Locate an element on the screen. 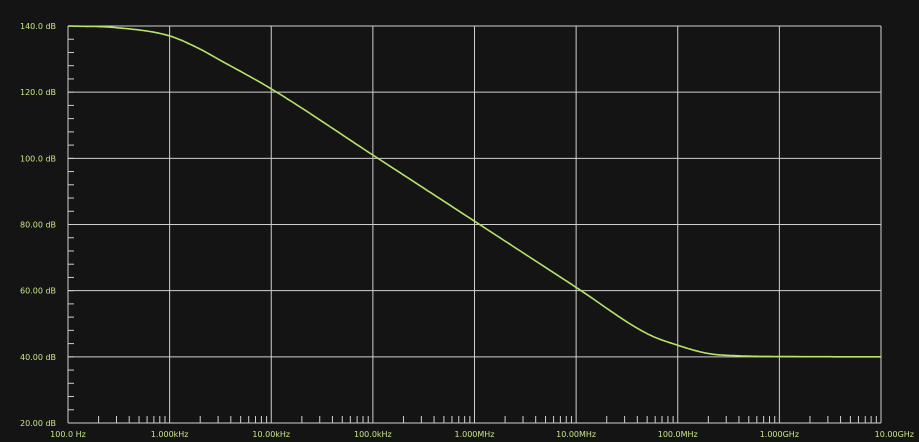 The height and width of the screenshot is (442, 919). y-tick-label: 20.00 dB is located at coordinates (38, 423).